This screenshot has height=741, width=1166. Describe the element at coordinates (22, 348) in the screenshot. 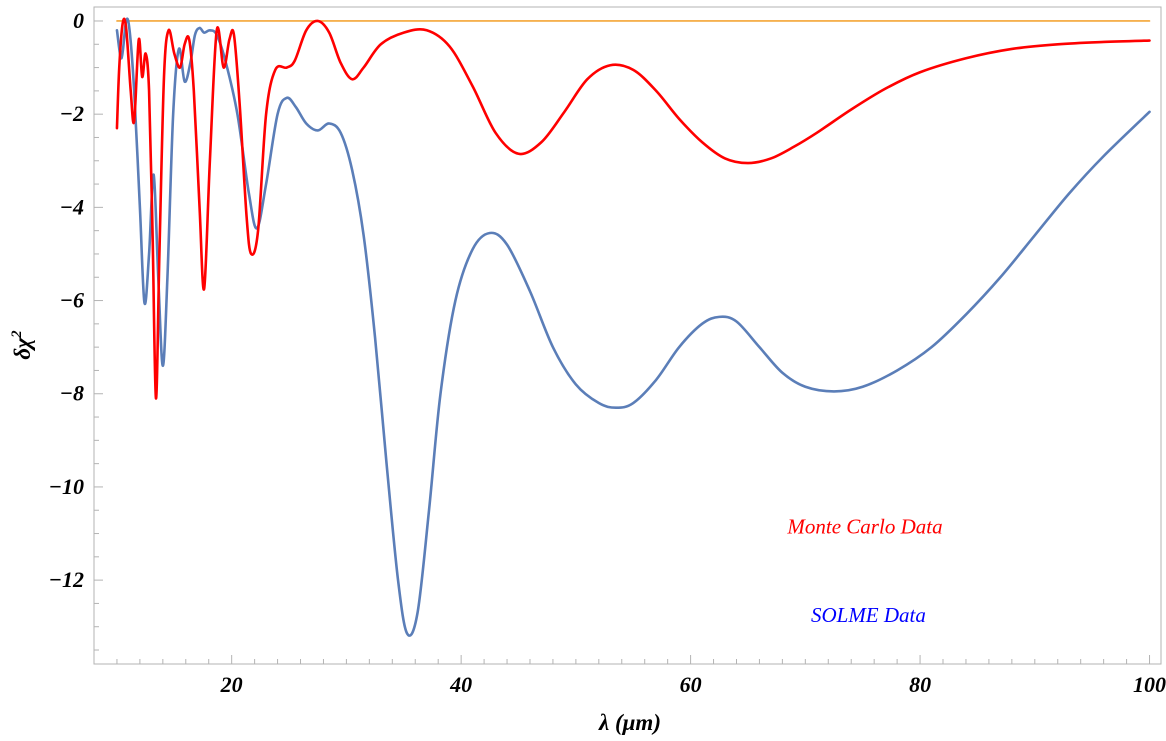

I see `y-axis-title-base: δχ` at that location.